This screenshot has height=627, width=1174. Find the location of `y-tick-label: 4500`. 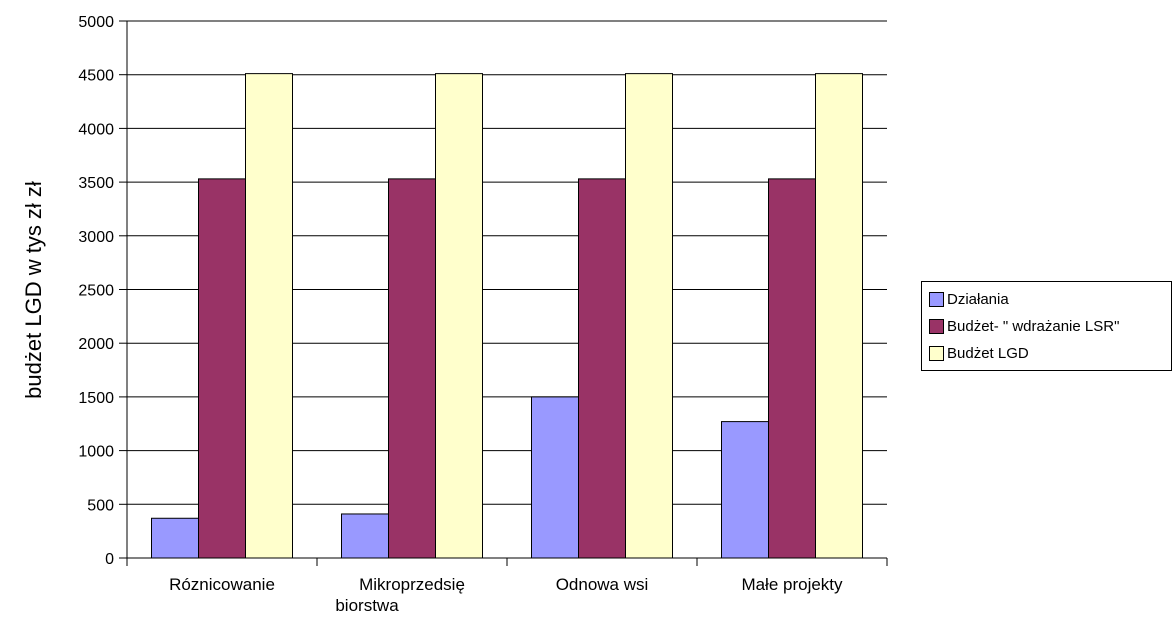

y-tick-label: 4500 is located at coordinates (96, 76).